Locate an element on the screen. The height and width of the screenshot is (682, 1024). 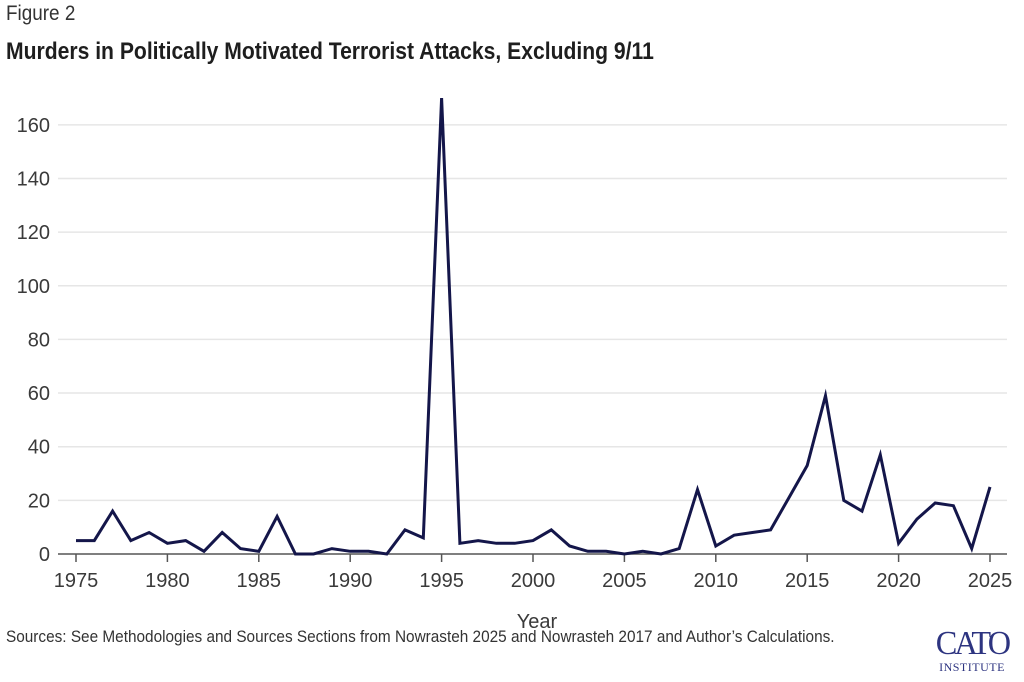
y-tick-label: 40 is located at coordinates (39, 448).